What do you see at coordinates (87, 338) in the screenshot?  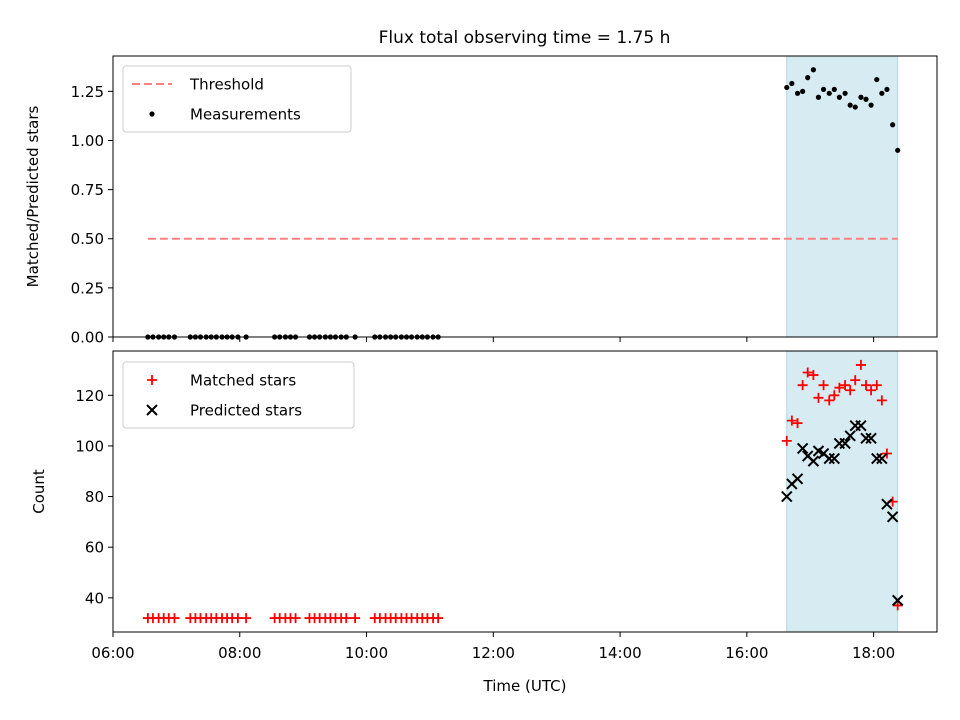 I see `y-tick-label: 0.00` at bounding box center [87, 338].